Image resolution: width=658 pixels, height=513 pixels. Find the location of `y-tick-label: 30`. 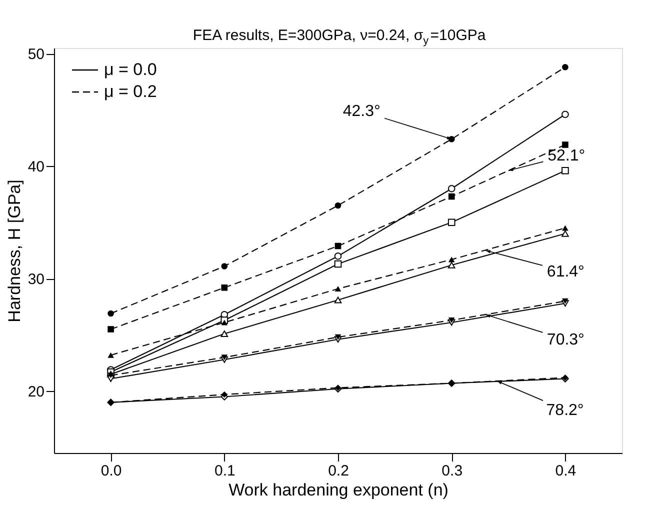

y-tick-label: 30 is located at coordinates (36, 279).